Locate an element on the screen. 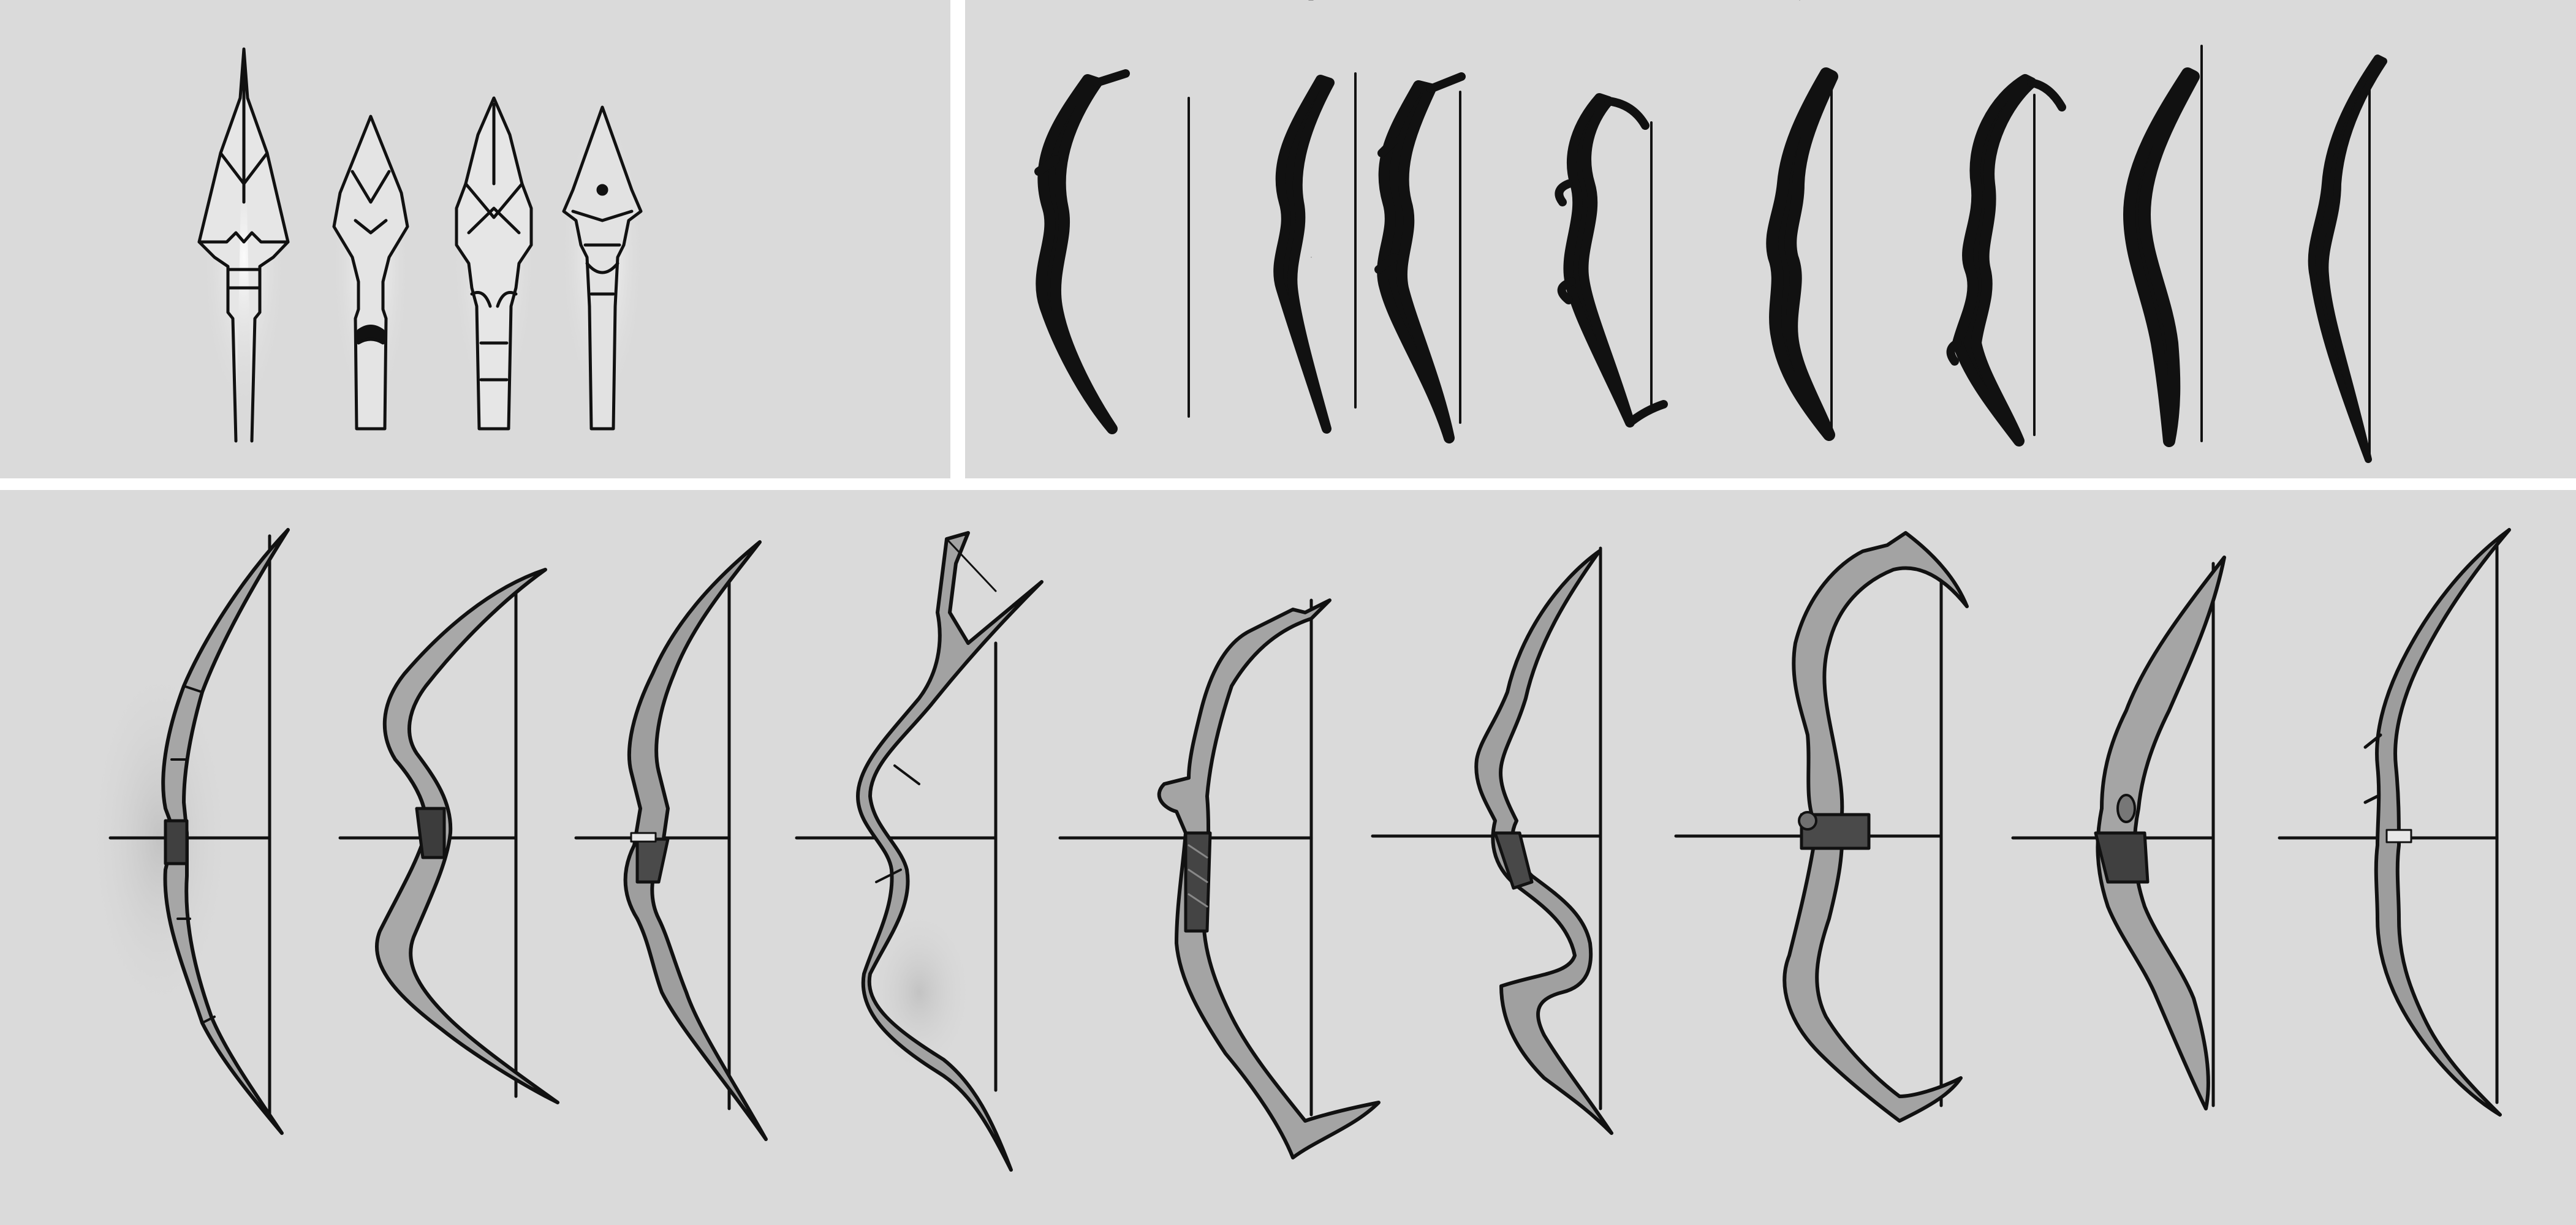 The height and width of the screenshot is (1225, 2576). arrowhead-panel is located at coordinates (475, 239).